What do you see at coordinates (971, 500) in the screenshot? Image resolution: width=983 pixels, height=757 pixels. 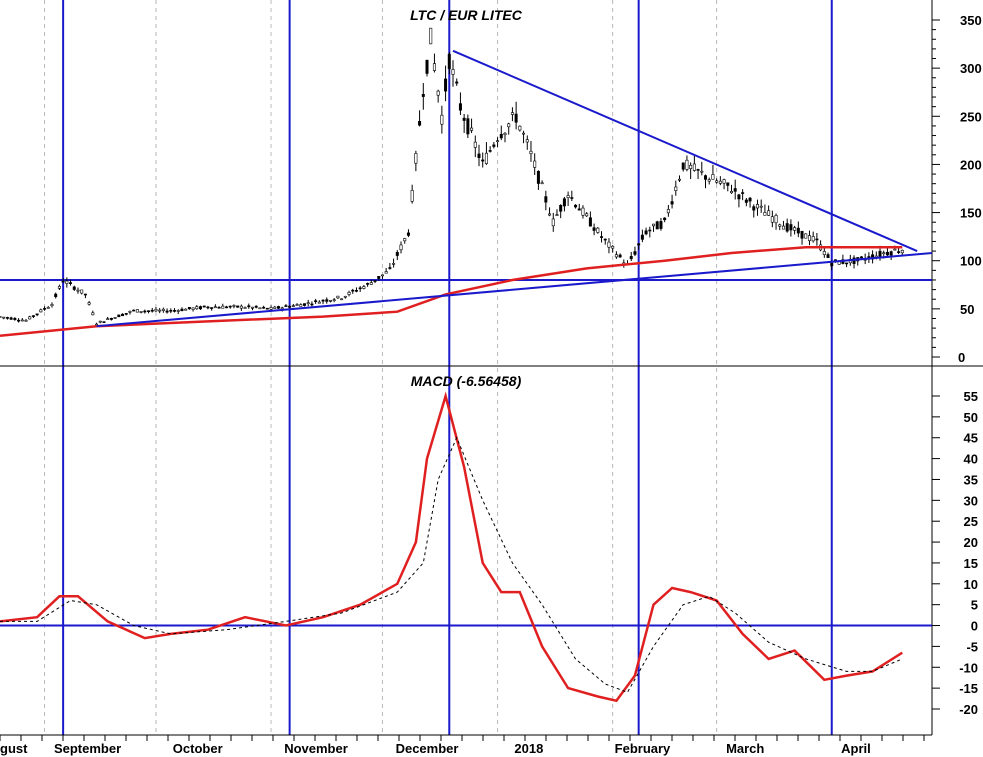 I see `macd-y-tick-label: 30` at bounding box center [971, 500].